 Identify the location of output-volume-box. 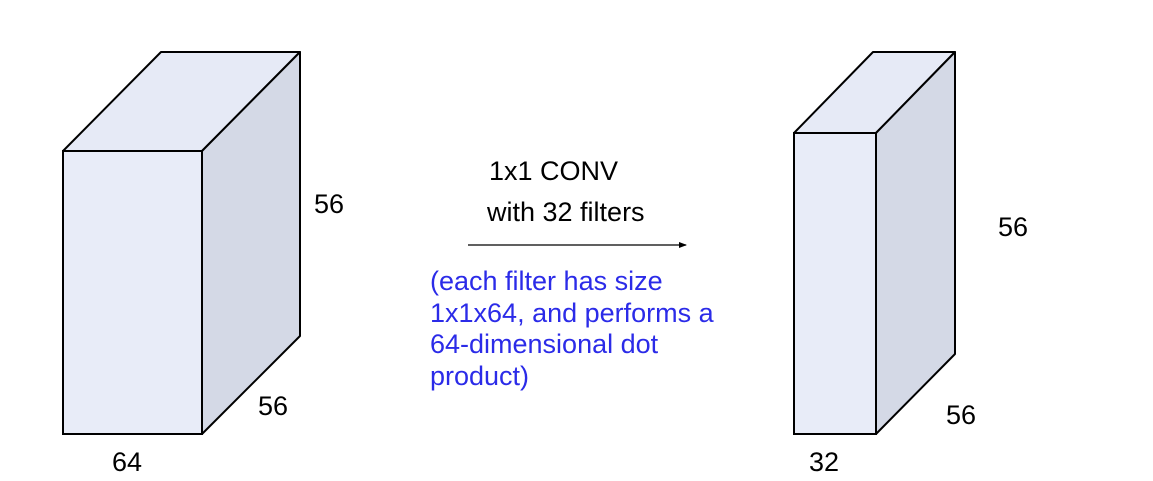
(874, 243).